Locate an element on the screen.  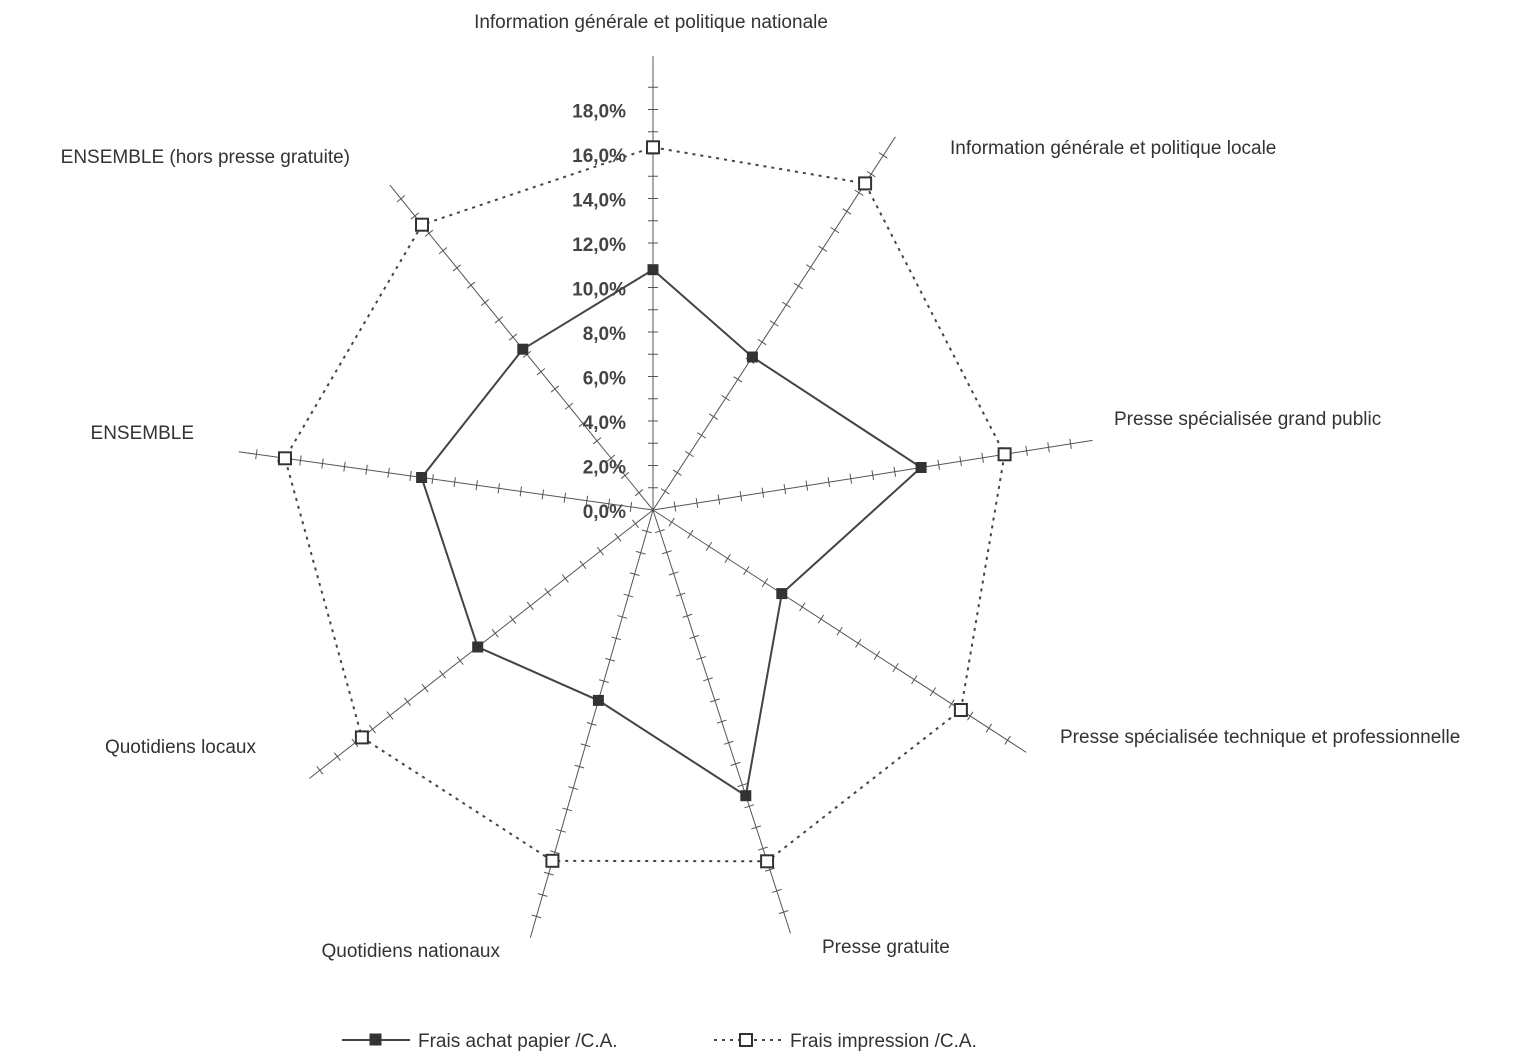
axis-label-1: Information générale et politique locale is located at coordinates (1113, 148).